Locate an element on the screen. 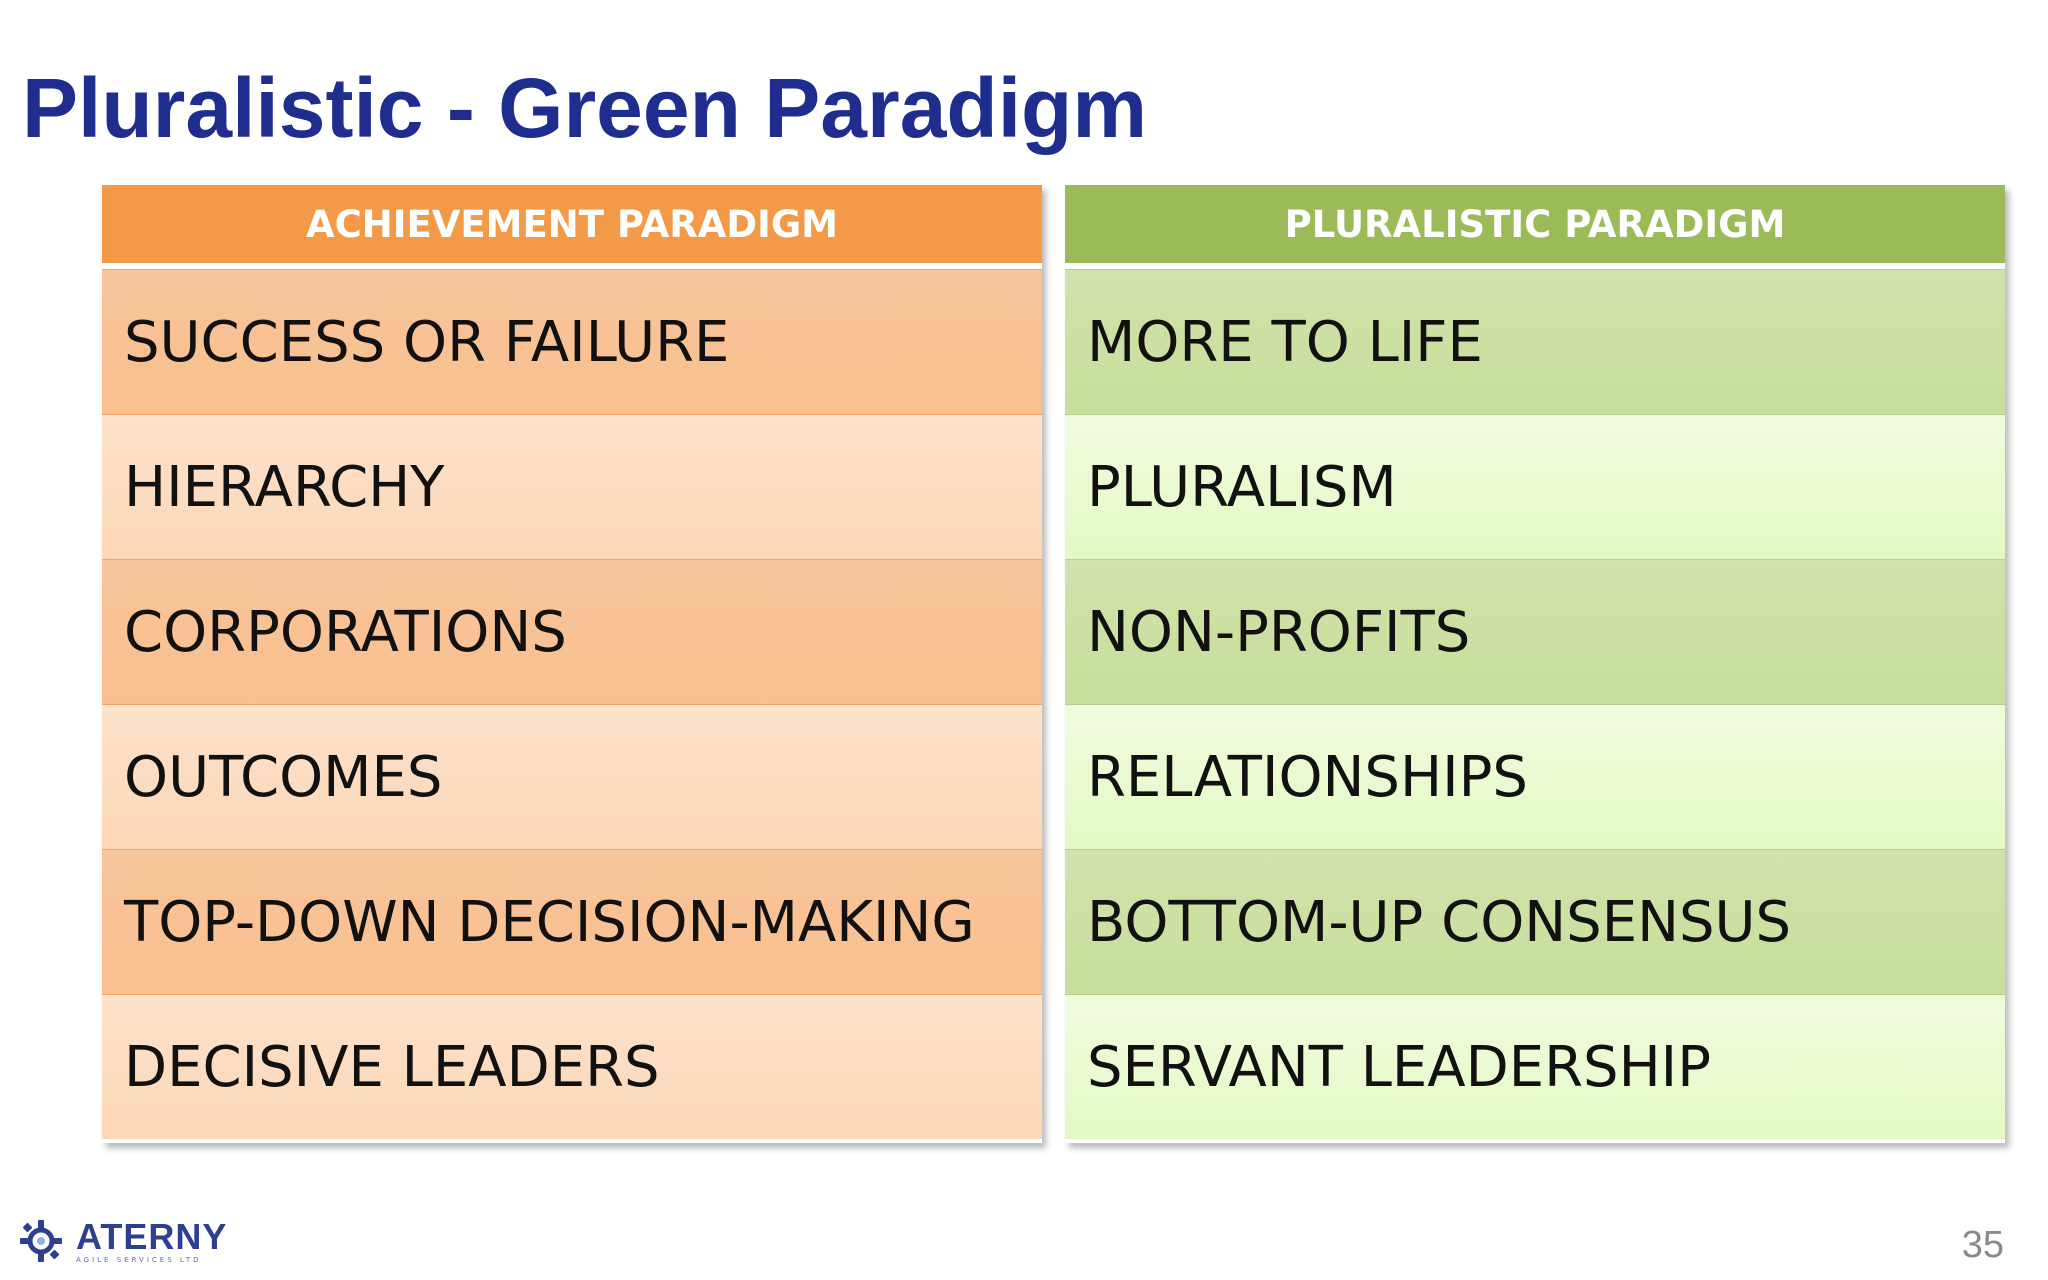 This screenshot has height=1280, width=2048. achievement-row: TOP-DOWN DECISION-MAKING is located at coordinates (572, 921).